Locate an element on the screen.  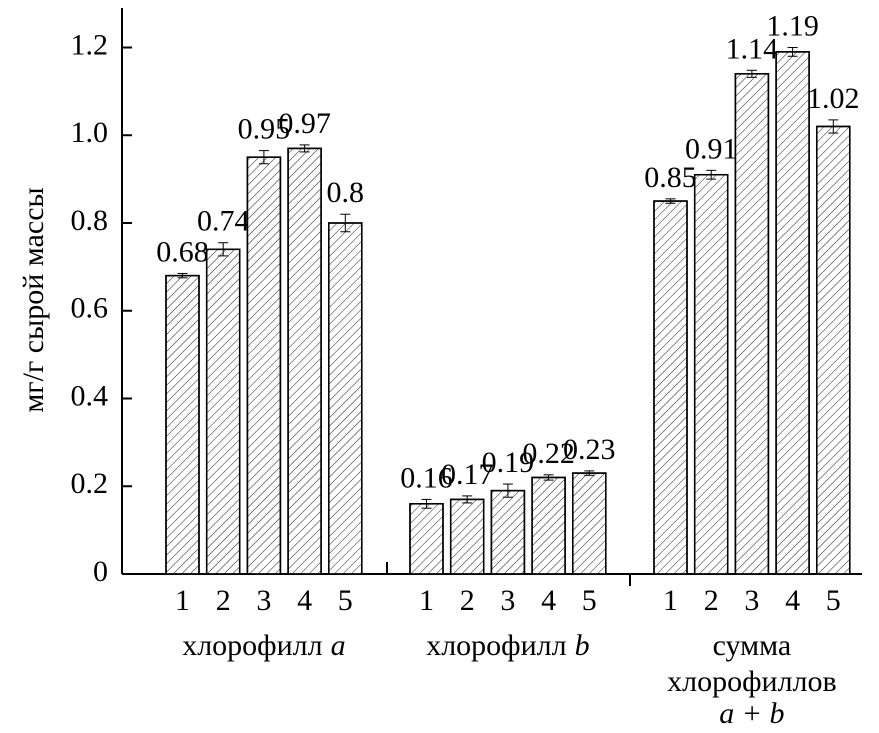
data-label: 0.85 is located at coordinates (670, 177).